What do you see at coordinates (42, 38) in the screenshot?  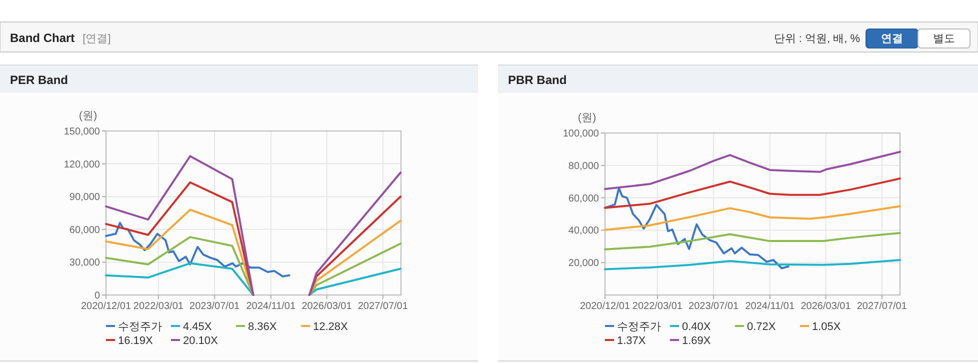 I see `text: Band Chart` at bounding box center [42, 38].